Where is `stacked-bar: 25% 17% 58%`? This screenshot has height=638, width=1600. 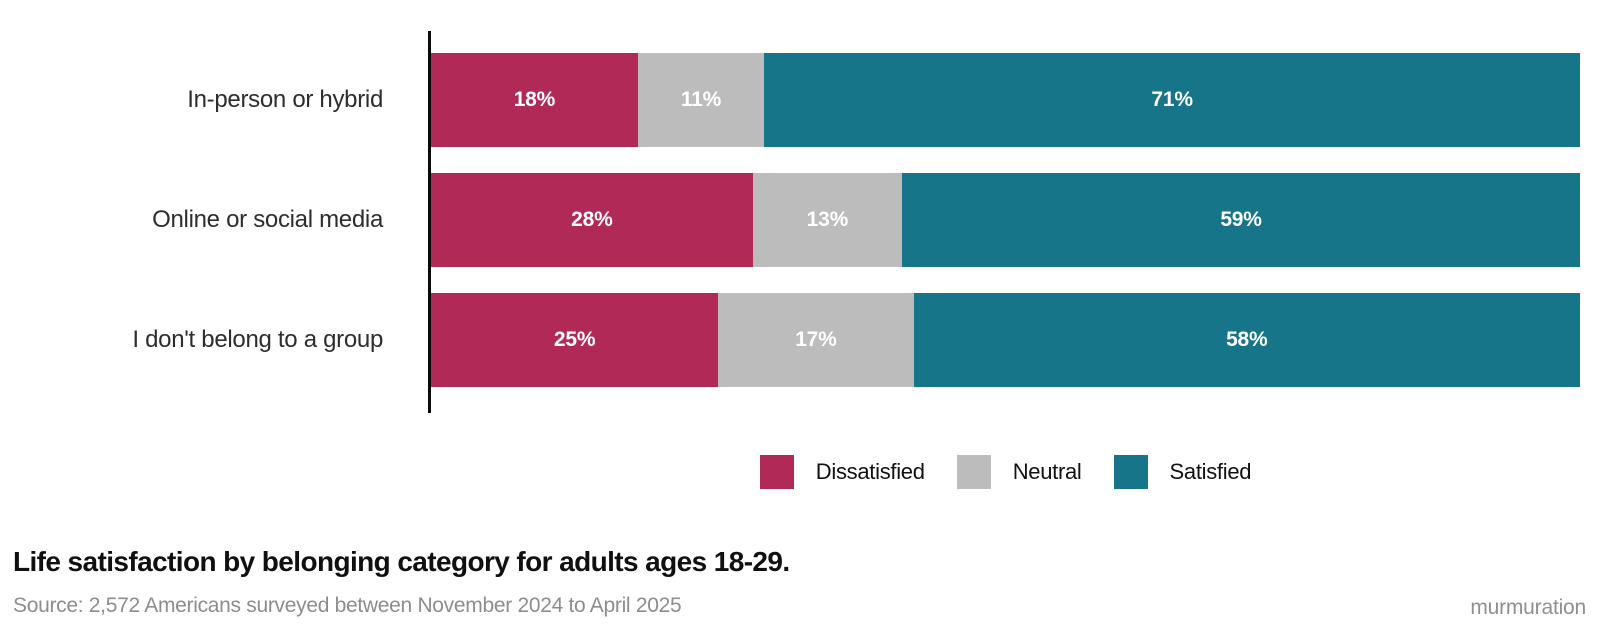
stacked-bar: 25% 17% 58% is located at coordinates (1005, 340).